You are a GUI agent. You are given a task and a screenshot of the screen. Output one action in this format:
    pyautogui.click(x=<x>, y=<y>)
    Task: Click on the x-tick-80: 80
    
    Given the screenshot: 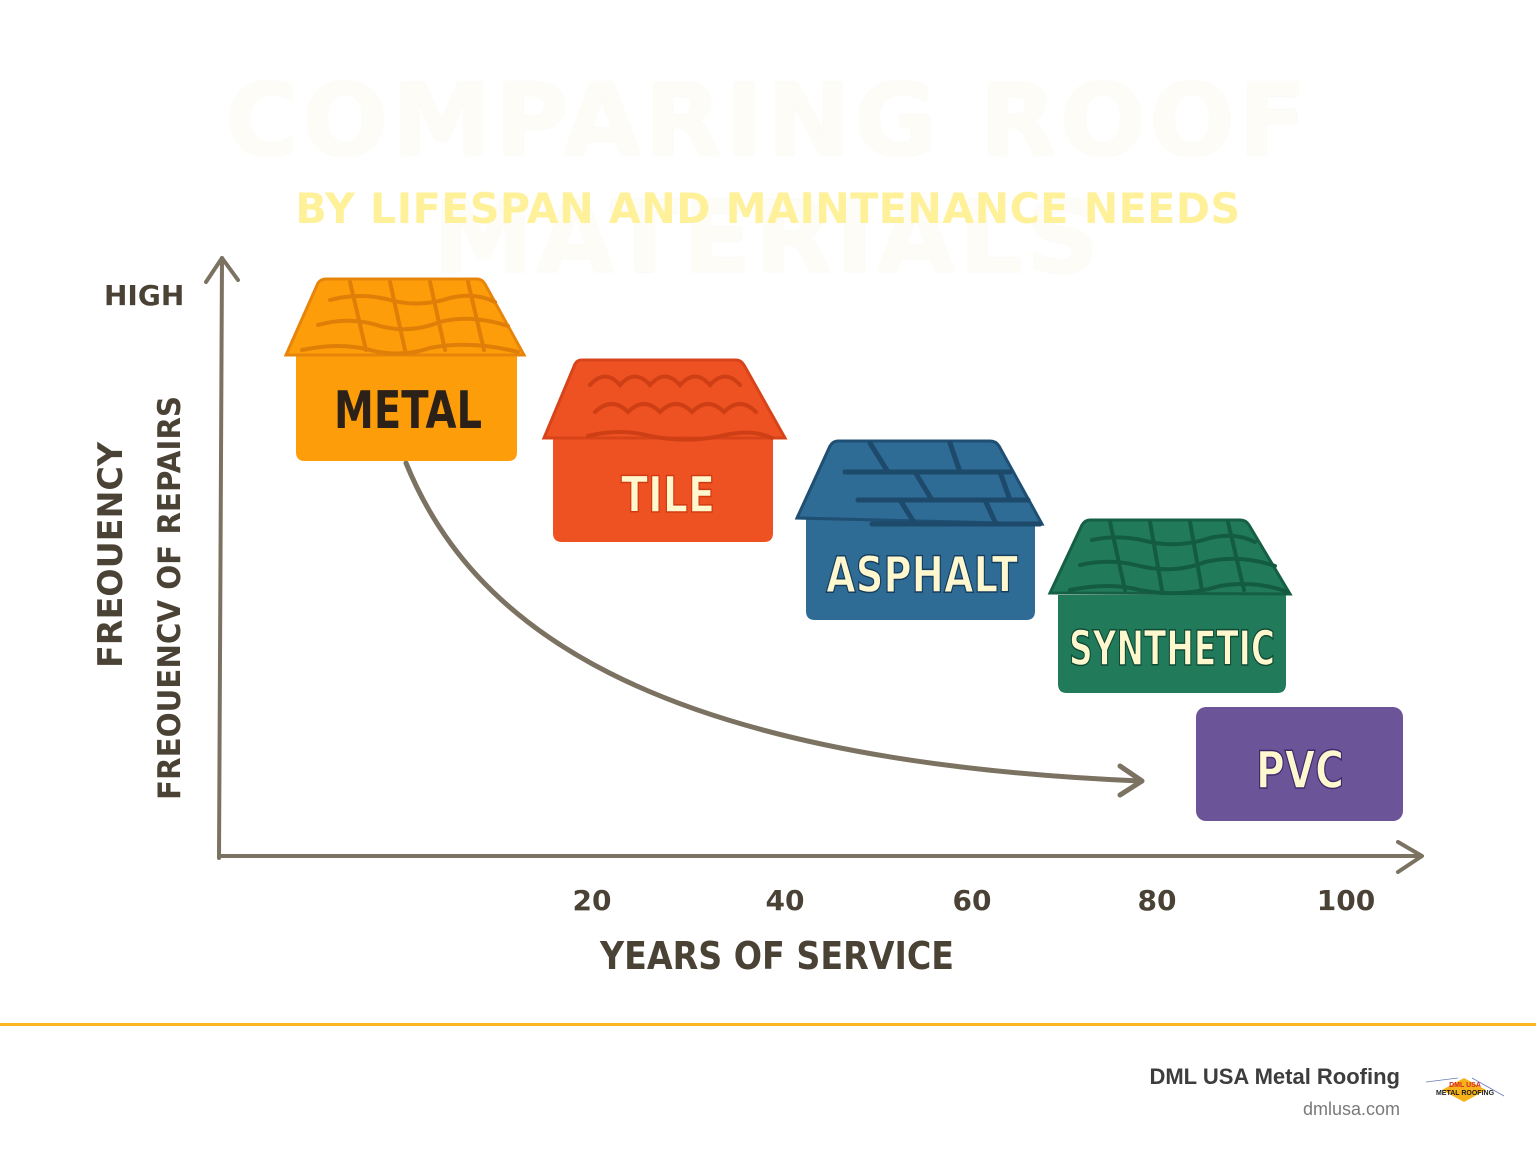 What is the action you would take?
    pyautogui.click(x=1157, y=900)
    